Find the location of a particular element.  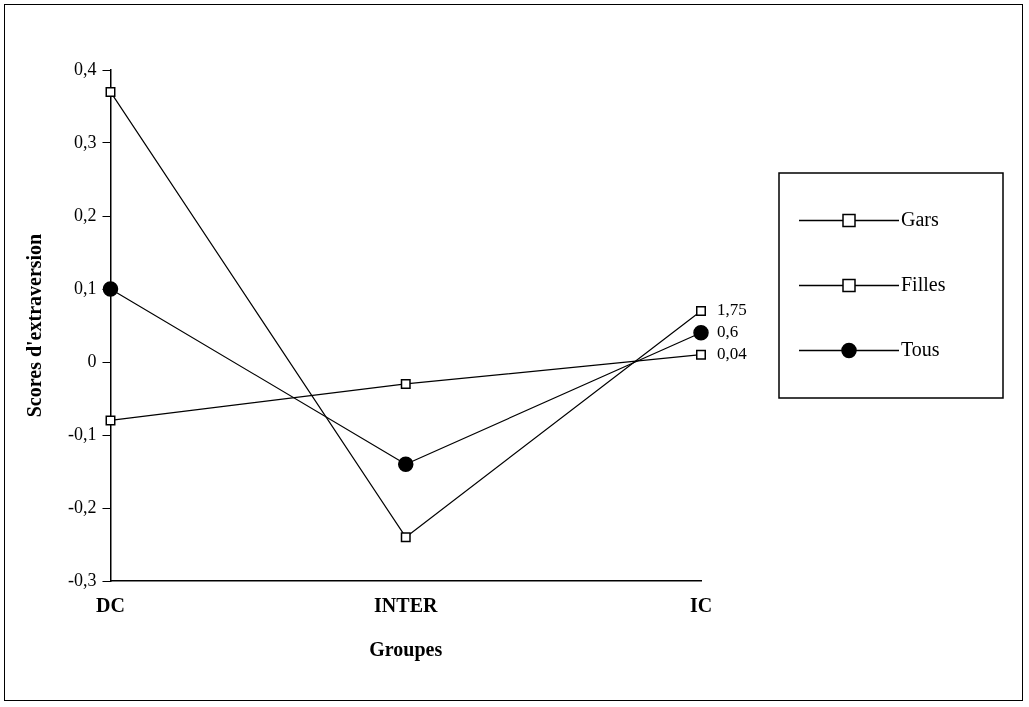

annotation: 1,75 is located at coordinates (732, 310).